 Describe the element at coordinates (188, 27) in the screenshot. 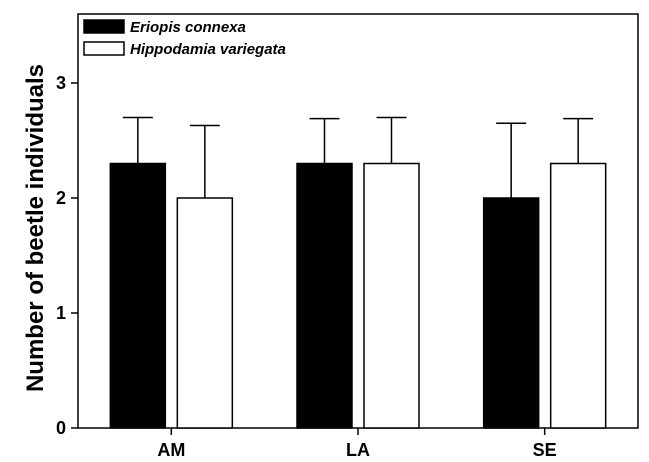

I see `legend-entry-label: Eriopis connexa` at that location.